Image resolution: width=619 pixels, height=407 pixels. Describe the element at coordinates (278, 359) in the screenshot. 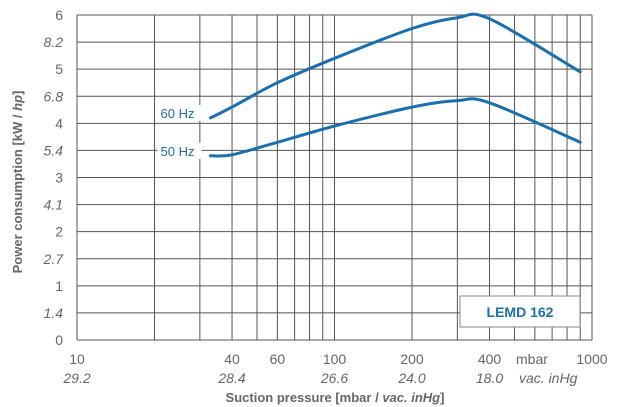

I see `x-tick-label: 60` at that location.